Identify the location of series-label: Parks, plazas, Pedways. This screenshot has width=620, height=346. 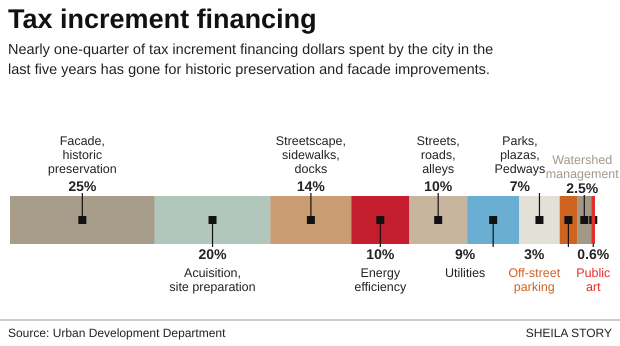
(520, 155).